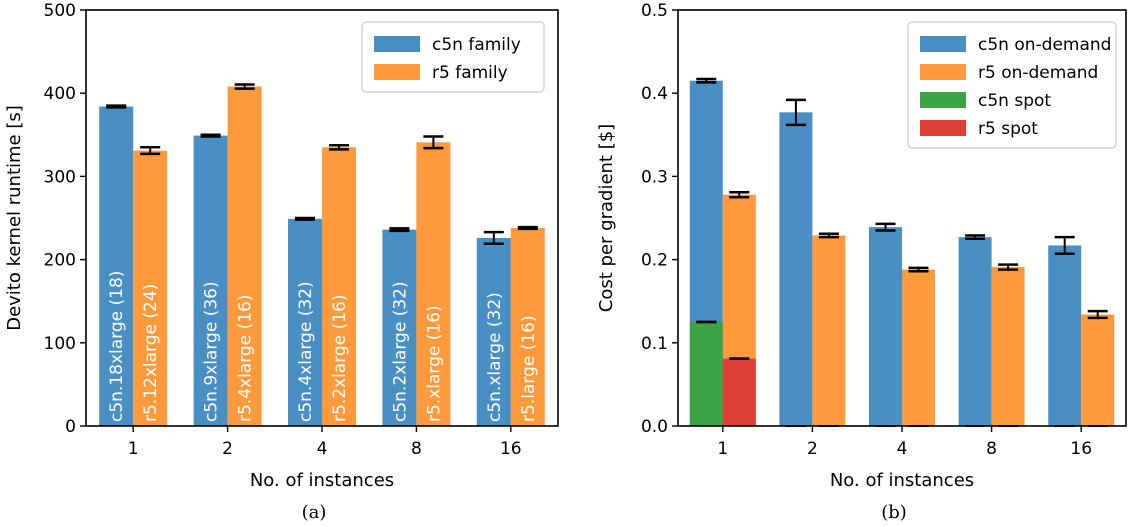  I want to click on y-tick-label: 0.5, so click(654, 11).